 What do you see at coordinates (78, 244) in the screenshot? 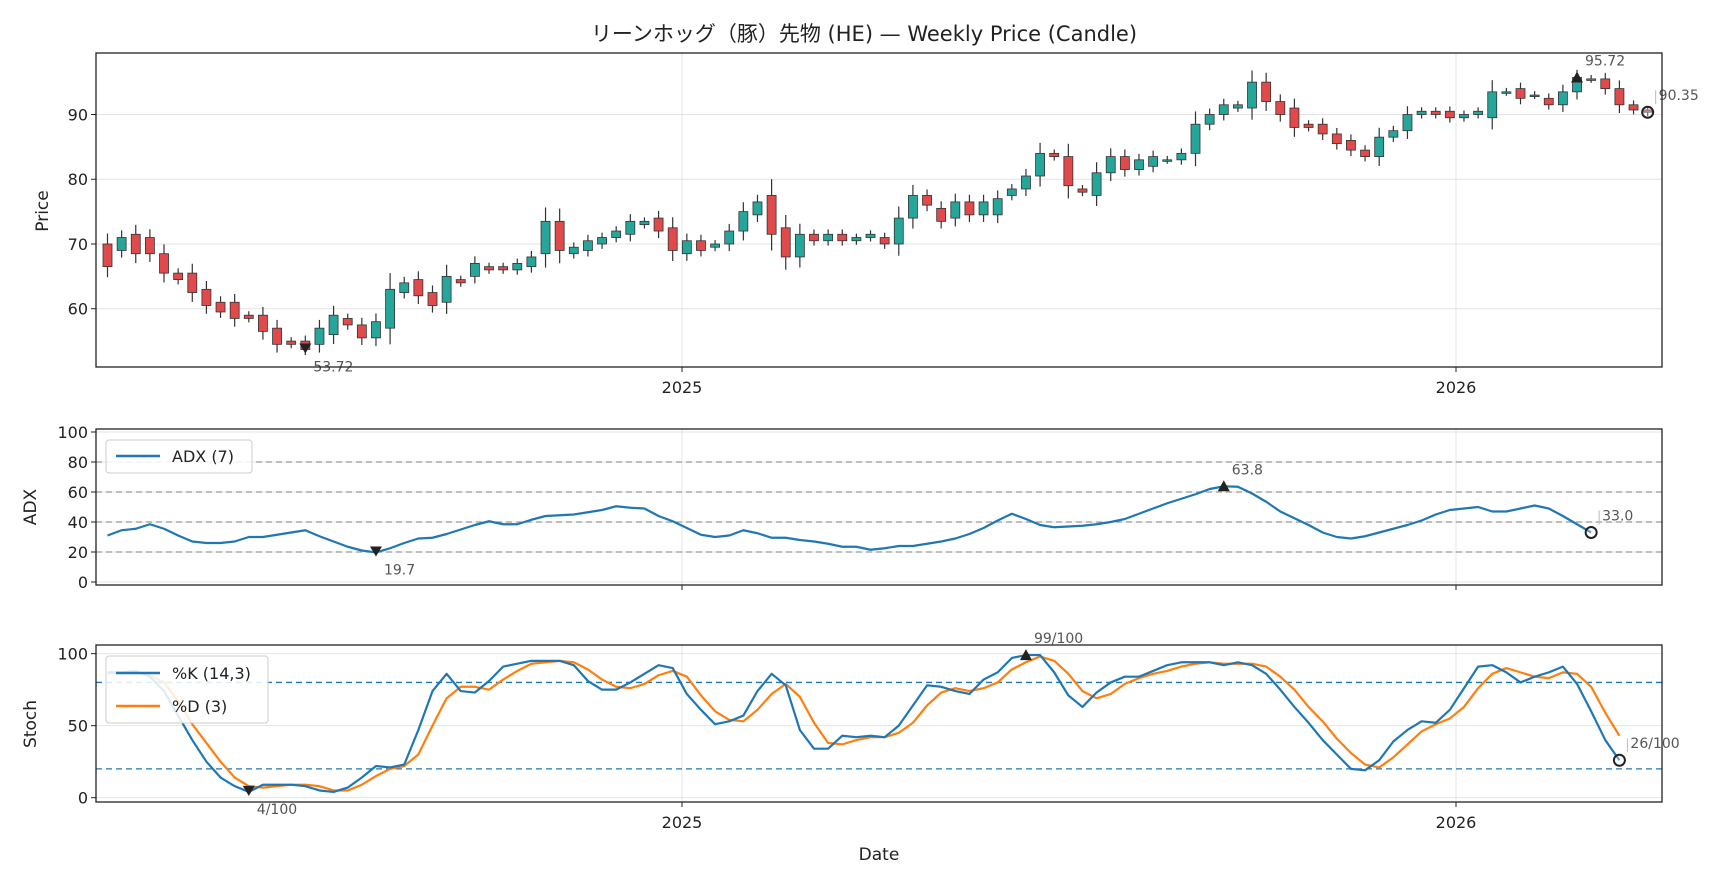
I see `price-ytick-label-70: 70` at bounding box center [78, 244].